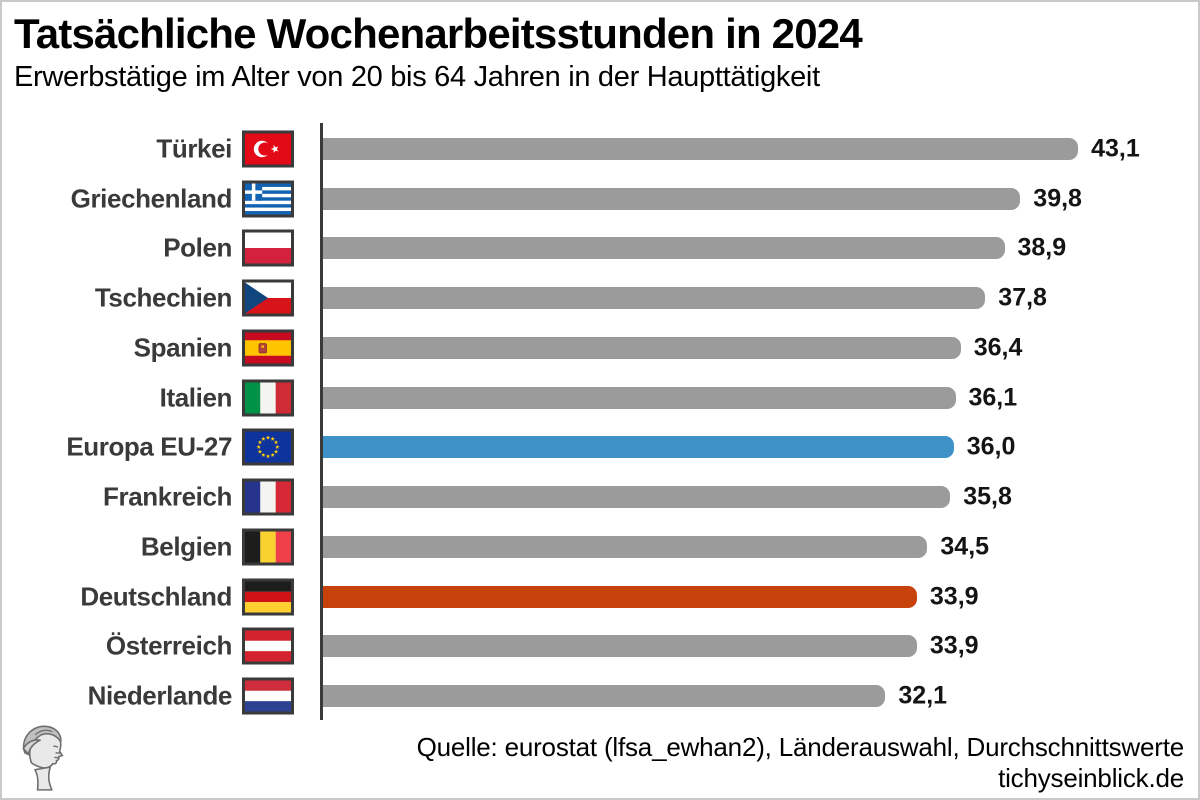  I want to click on chart-row: Tschechien 37,8, so click(600, 298).